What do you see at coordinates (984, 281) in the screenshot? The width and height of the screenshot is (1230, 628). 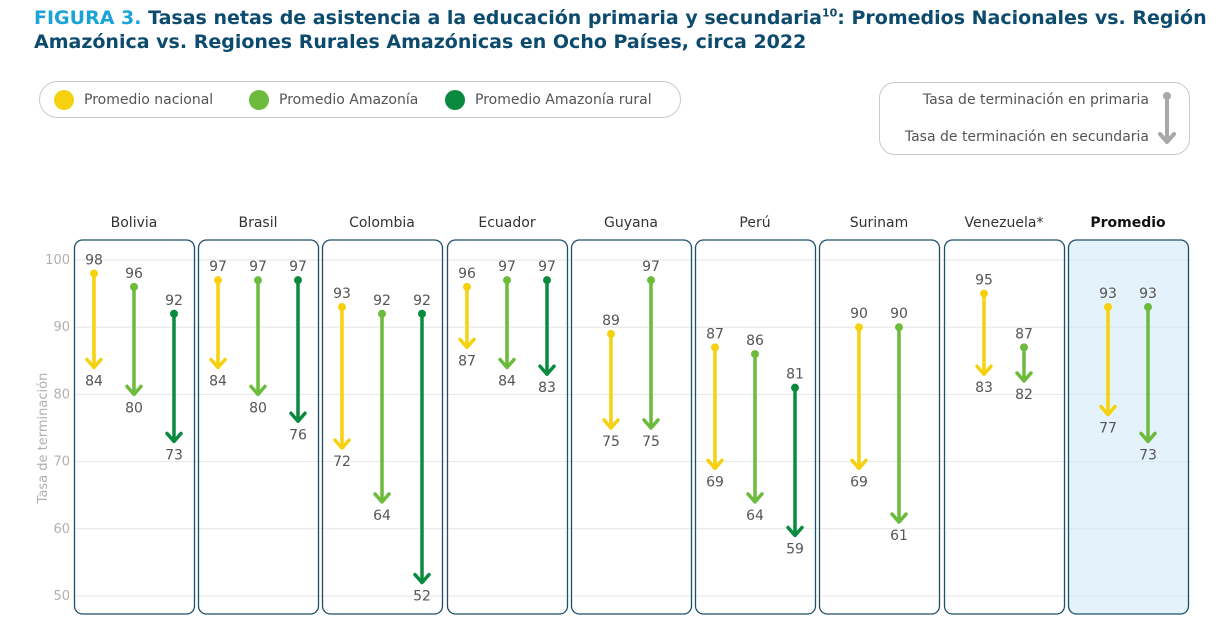 I see `primary-value-label: 95` at bounding box center [984, 281].